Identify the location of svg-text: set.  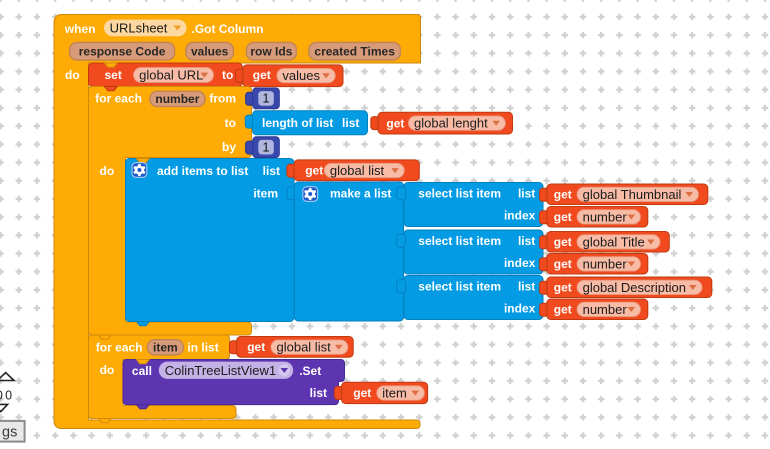
(113, 75).